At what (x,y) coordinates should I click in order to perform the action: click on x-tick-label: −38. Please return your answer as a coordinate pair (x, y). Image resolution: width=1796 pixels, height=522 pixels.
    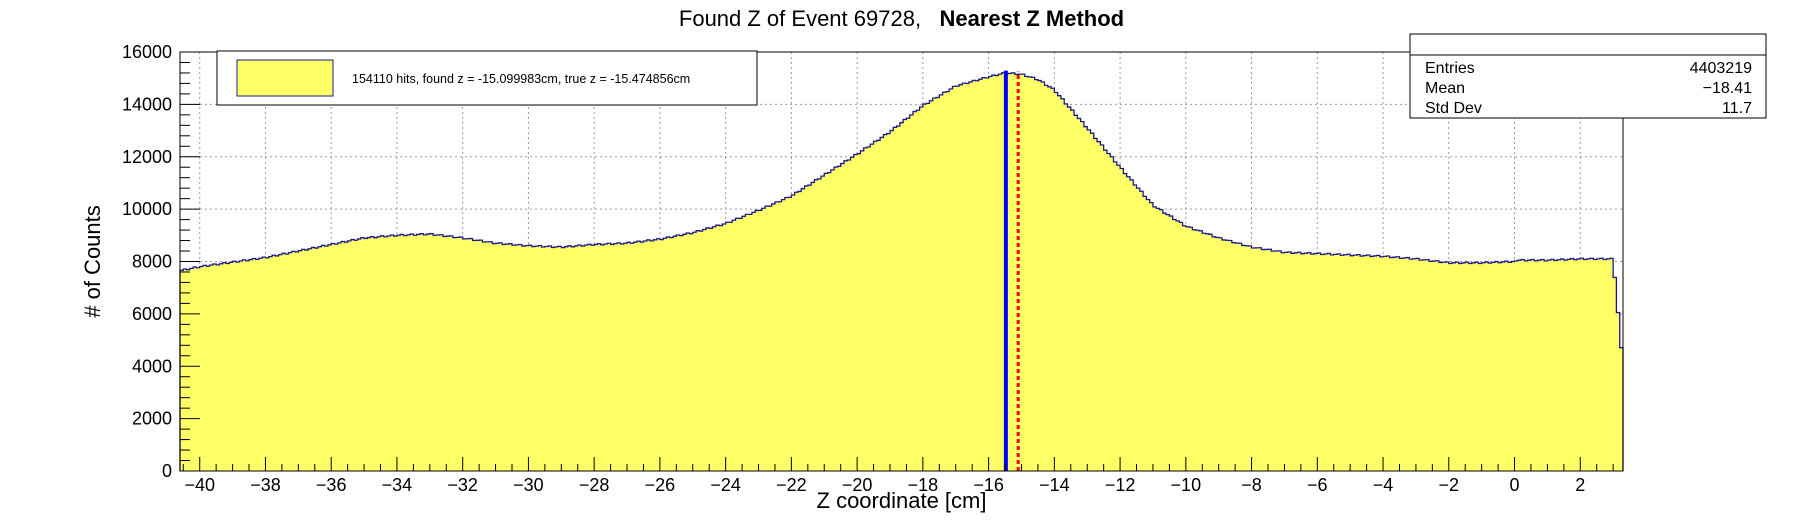
    Looking at the image, I should click on (265, 485).